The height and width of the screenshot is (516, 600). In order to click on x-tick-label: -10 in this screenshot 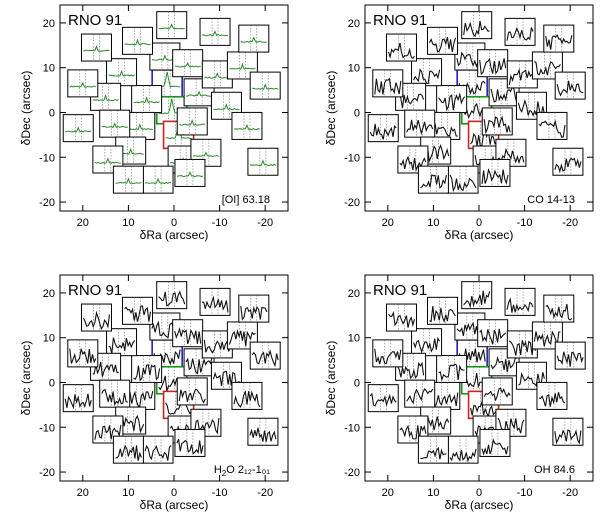, I will do `click(525, 493)`.